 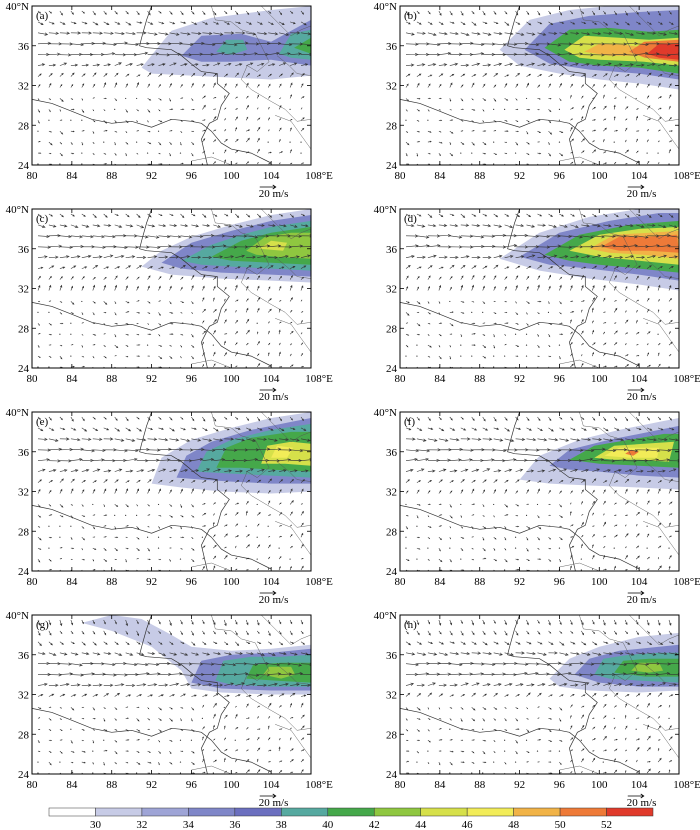 I want to click on panel-label: (g), so click(x=42, y=625).